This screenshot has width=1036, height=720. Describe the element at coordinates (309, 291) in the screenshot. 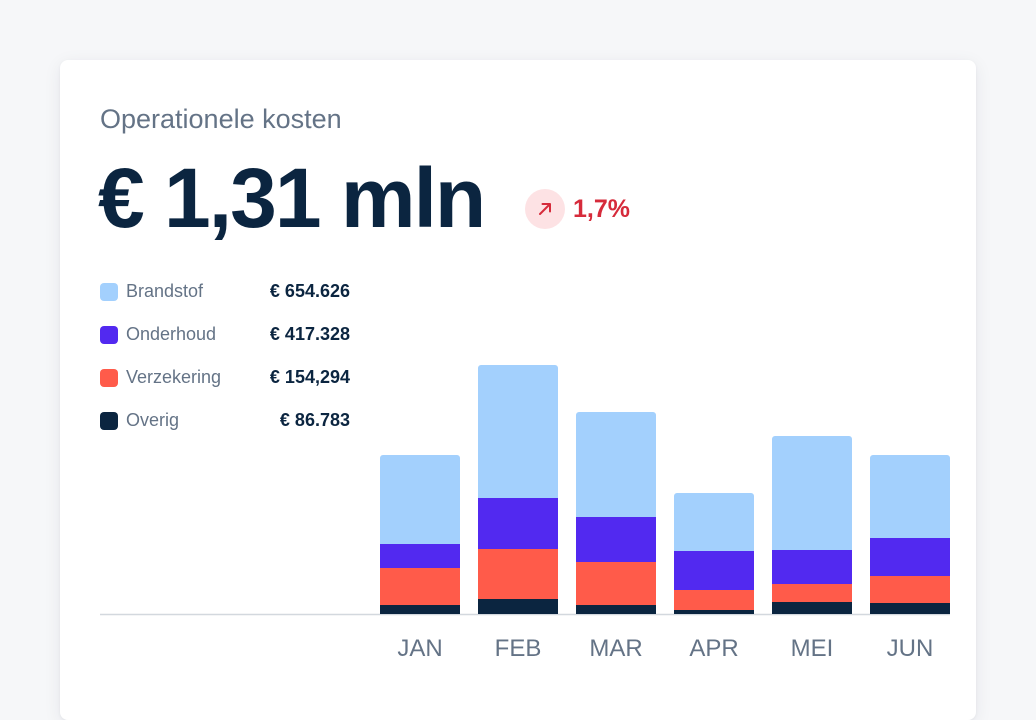

I see `legend-value: € 654.626` at that location.